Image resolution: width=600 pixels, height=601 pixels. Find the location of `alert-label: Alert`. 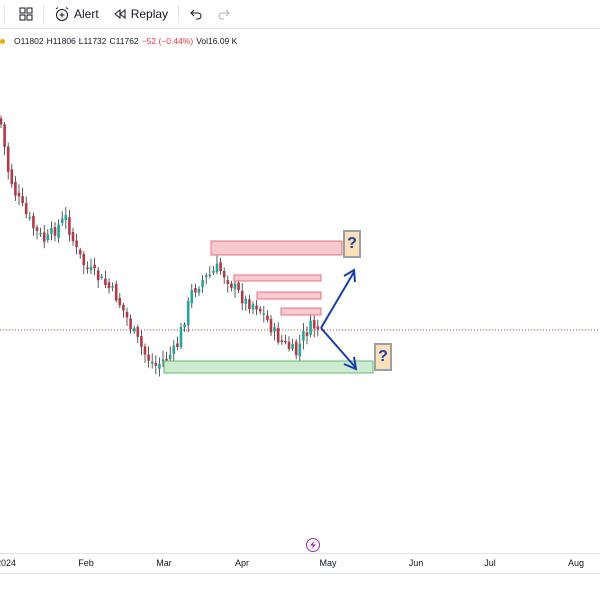

alert-label: Alert is located at coordinates (86, 14).